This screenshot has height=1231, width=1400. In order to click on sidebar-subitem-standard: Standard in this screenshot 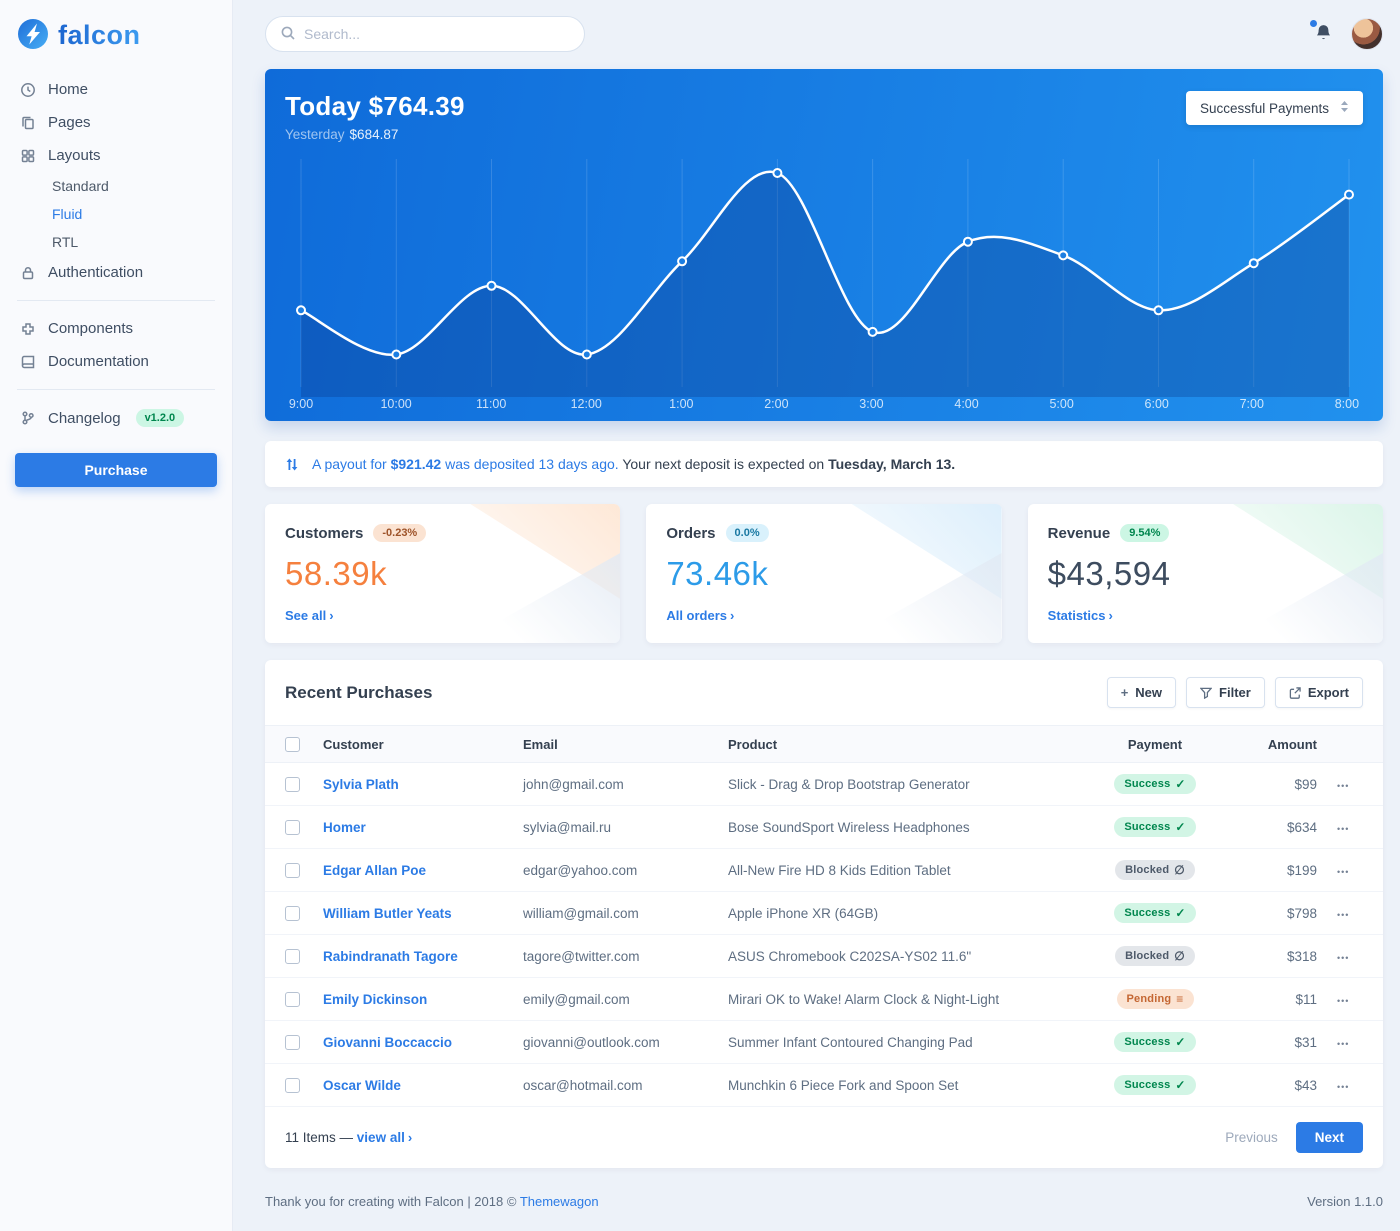, I will do `click(80, 186)`.